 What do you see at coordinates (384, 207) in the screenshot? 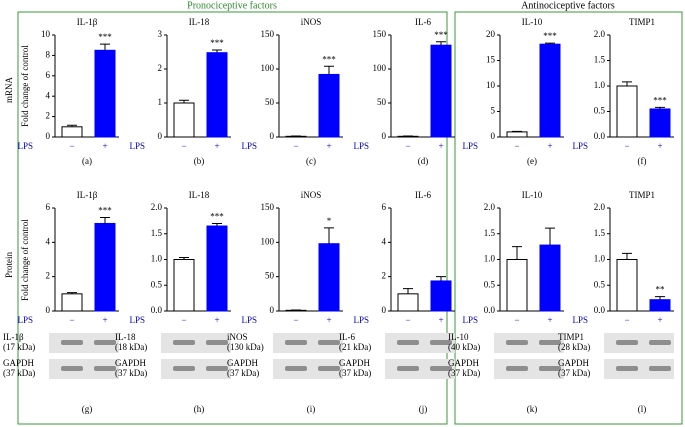
I see `y-tick-label: 6` at bounding box center [384, 207].